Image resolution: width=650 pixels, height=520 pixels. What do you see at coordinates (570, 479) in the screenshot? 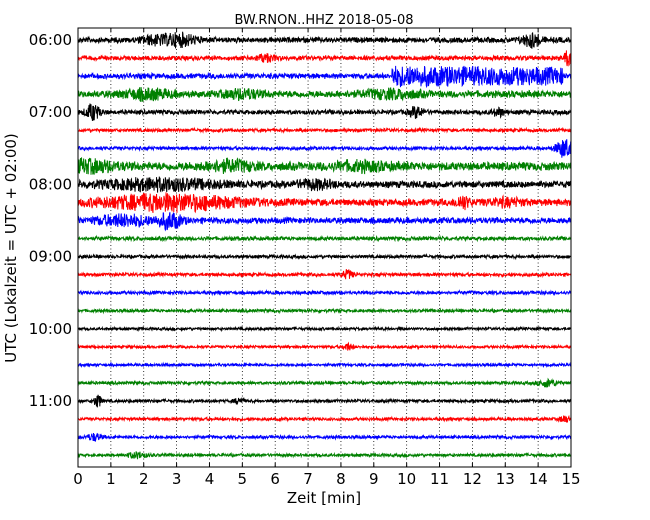
I see `x-tick-label: 15` at bounding box center [570, 479].